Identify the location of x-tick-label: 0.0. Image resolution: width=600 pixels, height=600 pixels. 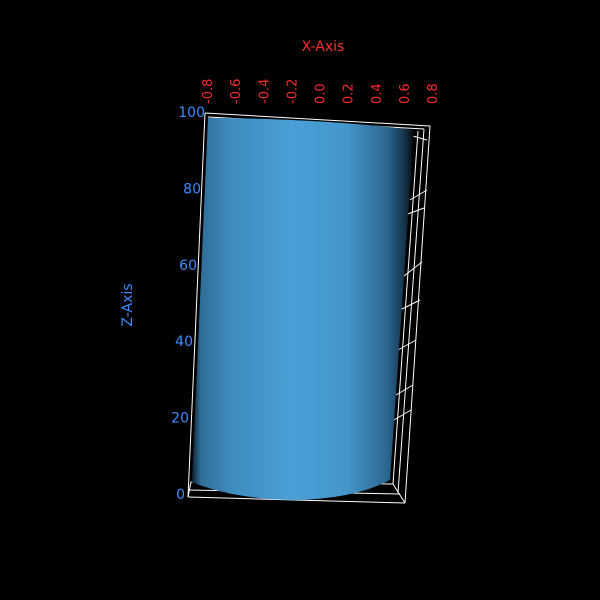
(321, 93).